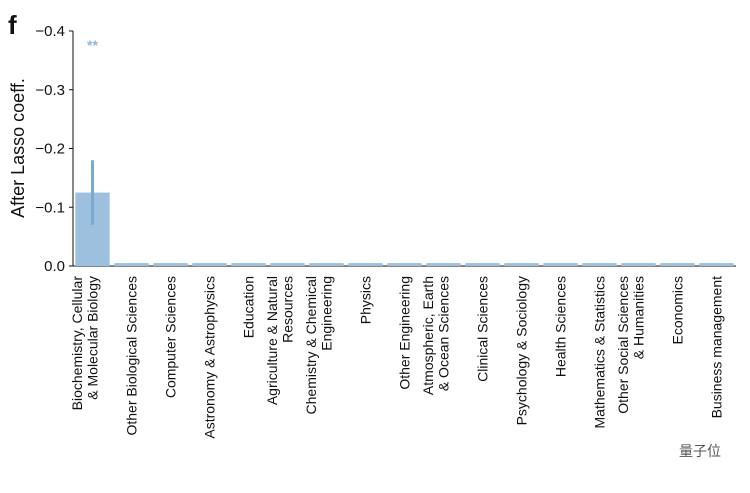  Describe the element at coordinates (678, 310) in the screenshot. I see `x-tick-label: Economics` at that location.